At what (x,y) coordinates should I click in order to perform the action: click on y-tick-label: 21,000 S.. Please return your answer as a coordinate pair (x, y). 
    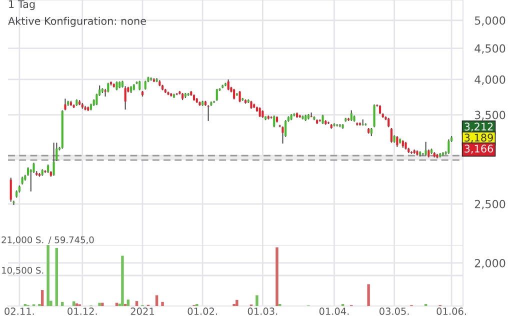
    Looking at the image, I should click on (23, 240).